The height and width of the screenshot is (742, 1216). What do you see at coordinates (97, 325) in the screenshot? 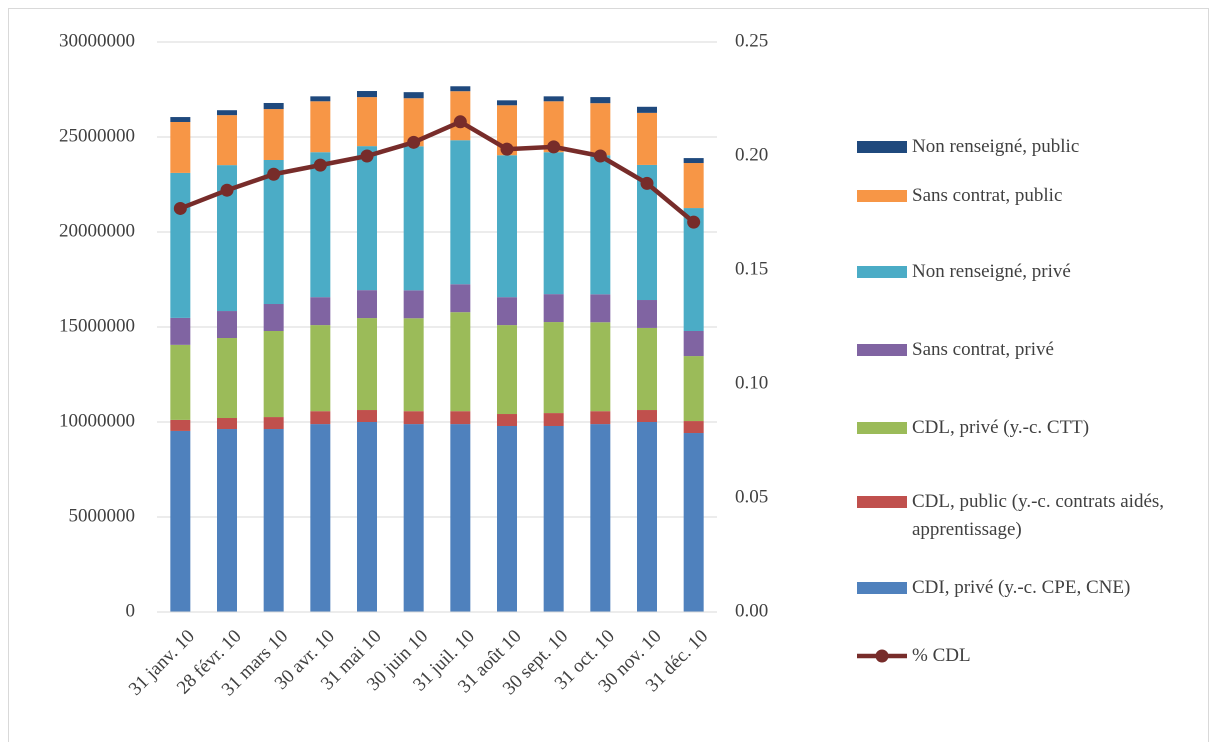
I see `y-tick-label: 15000000` at bounding box center [97, 325].